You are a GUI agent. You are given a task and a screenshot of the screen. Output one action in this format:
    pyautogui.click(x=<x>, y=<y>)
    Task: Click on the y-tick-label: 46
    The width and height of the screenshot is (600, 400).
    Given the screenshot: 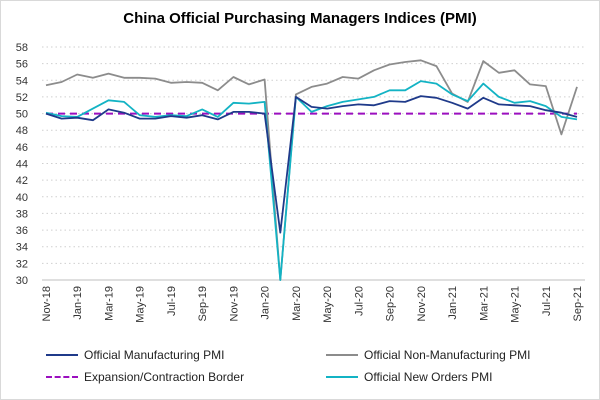 What is the action you would take?
    pyautogui.click(x=22, y=148)
    